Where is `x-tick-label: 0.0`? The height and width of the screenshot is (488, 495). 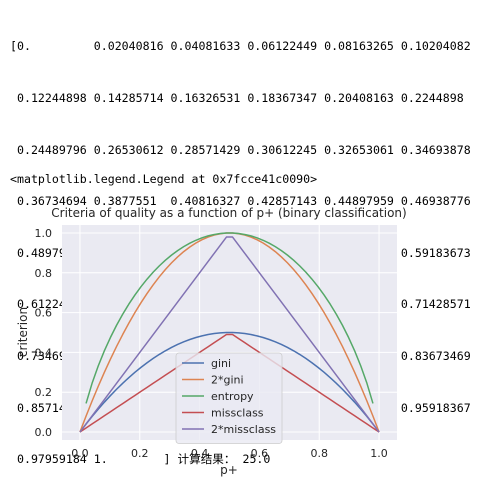
x-tick-label: 0.0 is located at coordinates (80, 453).